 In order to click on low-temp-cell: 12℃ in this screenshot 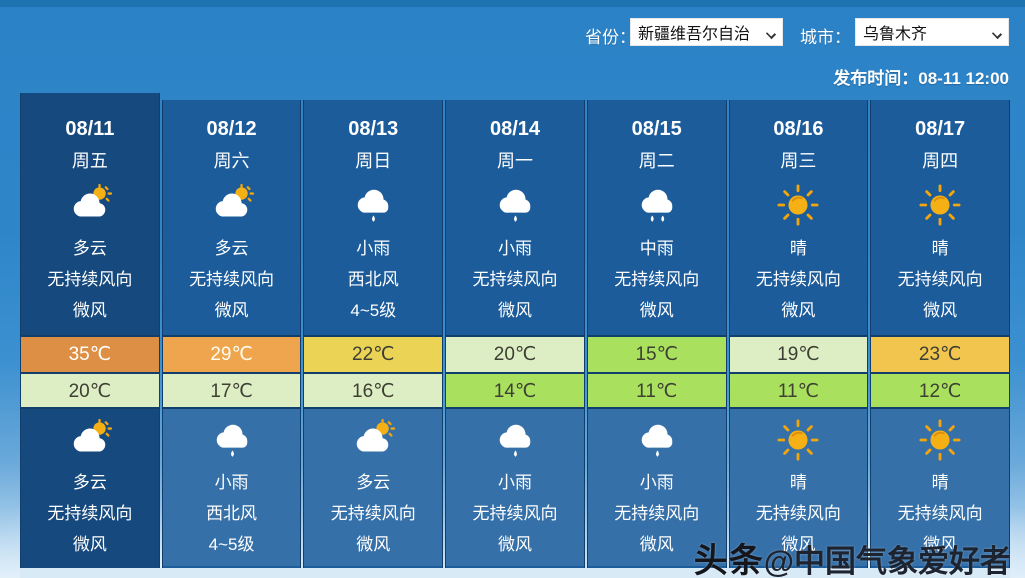, I will do `click(940, 390)`.